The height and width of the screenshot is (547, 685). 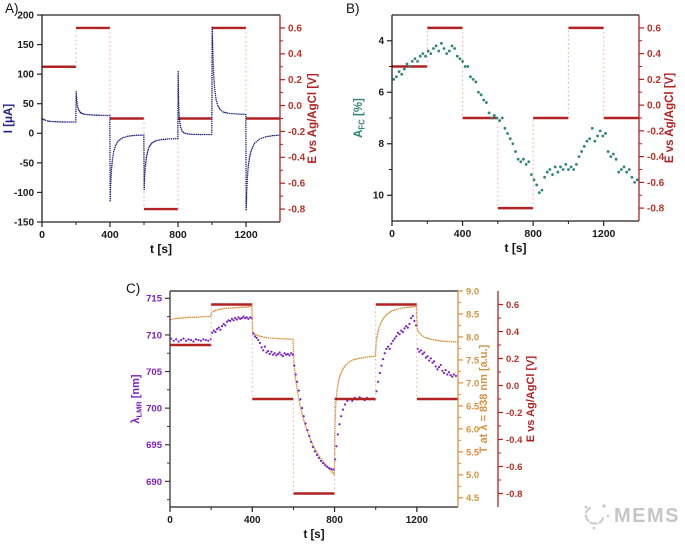 What do you see at coordinates (381, 93) in the screenshot?
I see `svg-text: 6` at bounding box center [381, 93].